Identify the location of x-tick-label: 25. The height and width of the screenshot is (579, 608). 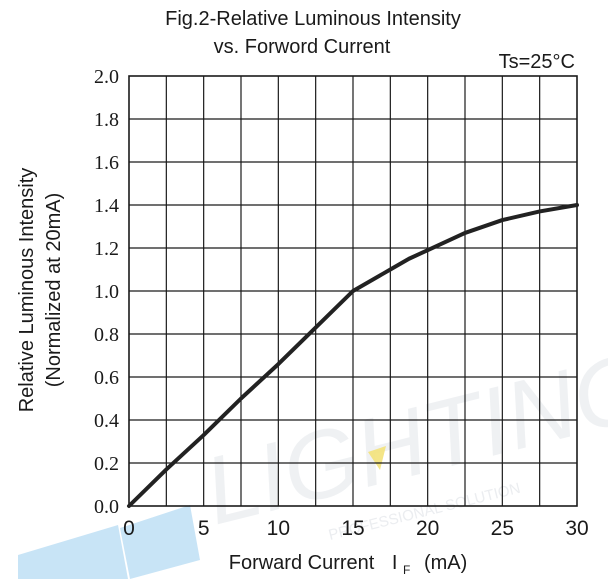
(502, 528).